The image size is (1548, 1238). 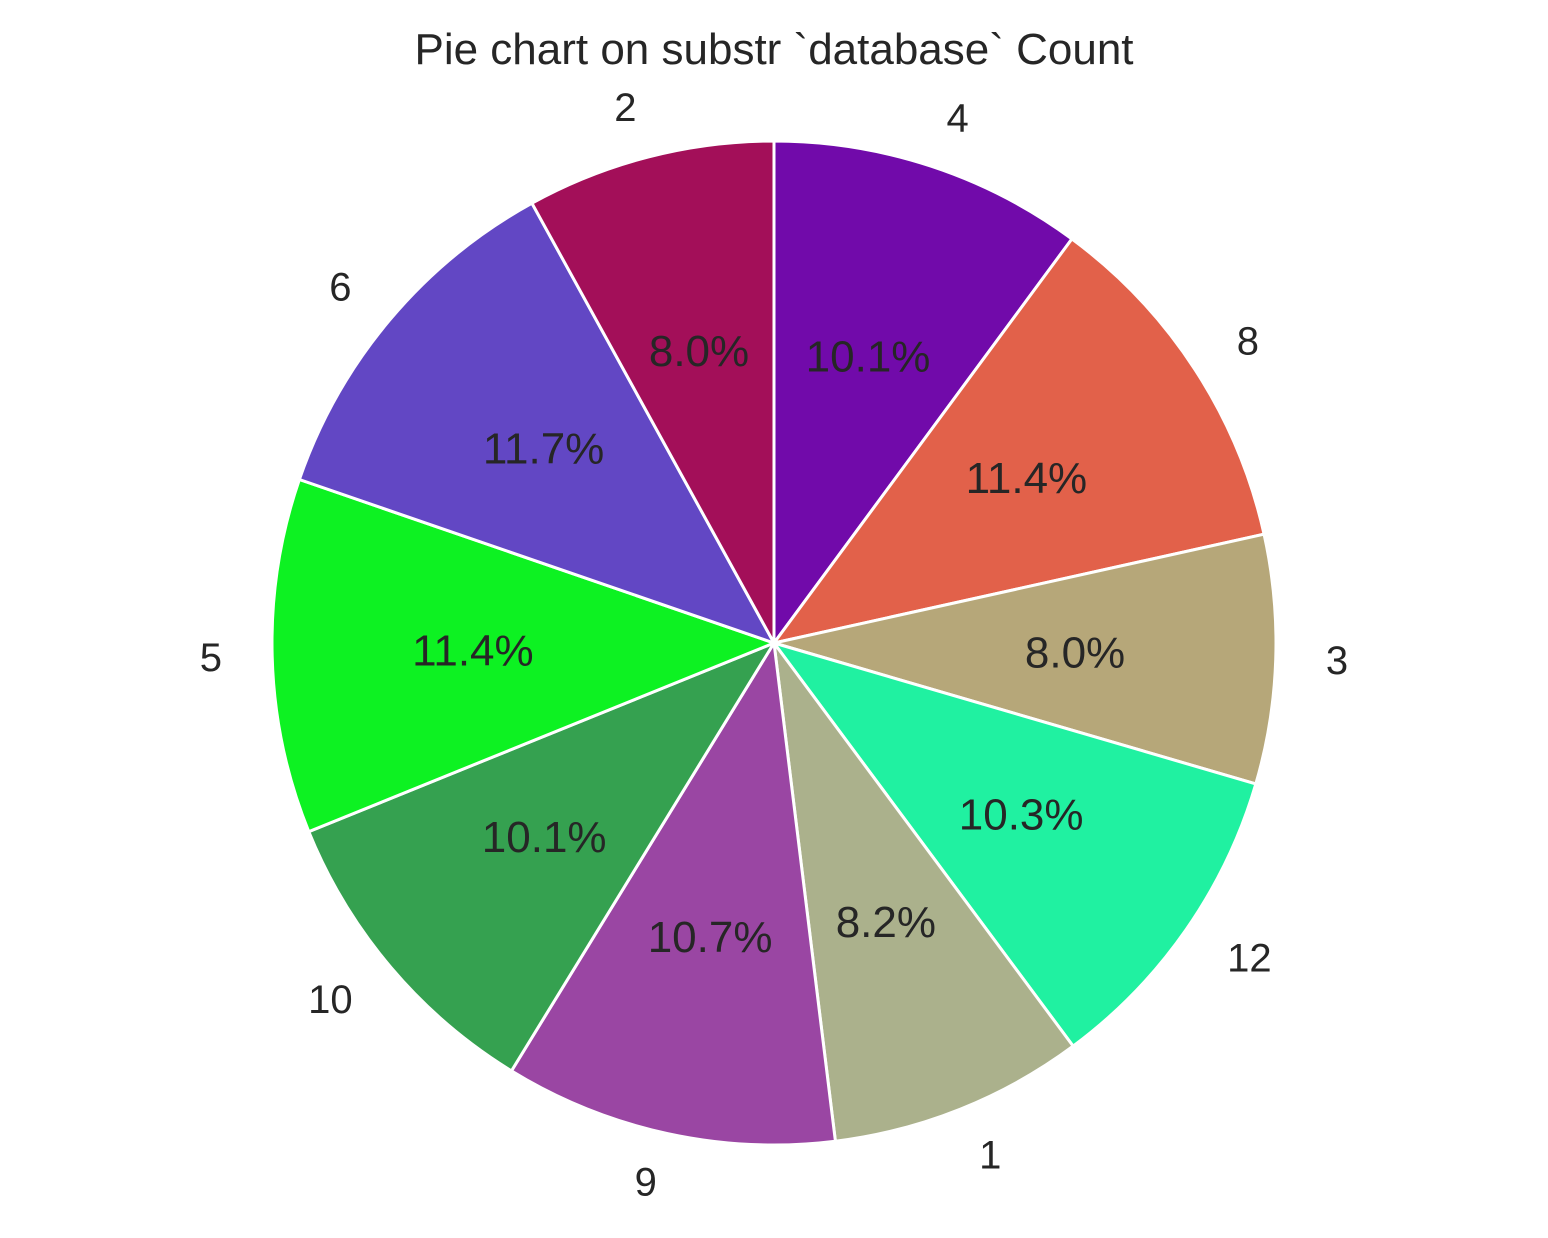 I want to click on slice-percent-2: 8.0%, so click(x=699, y=351).